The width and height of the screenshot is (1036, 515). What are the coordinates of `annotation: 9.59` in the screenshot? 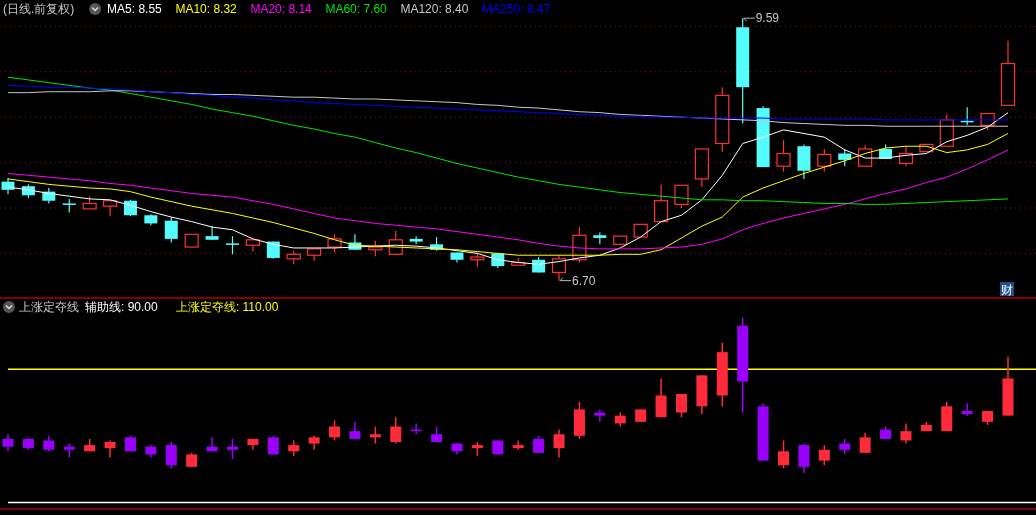 It's located at (767, 18).